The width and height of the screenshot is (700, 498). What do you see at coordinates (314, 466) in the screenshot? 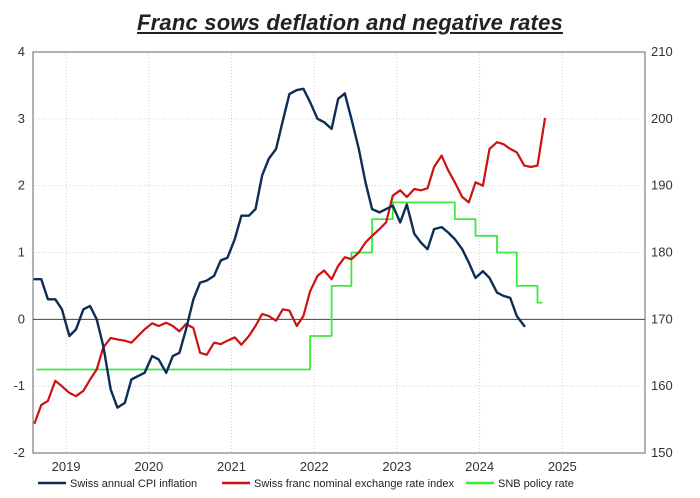
I see `x-tick-label: 2022` at bounding box center [314, 466].